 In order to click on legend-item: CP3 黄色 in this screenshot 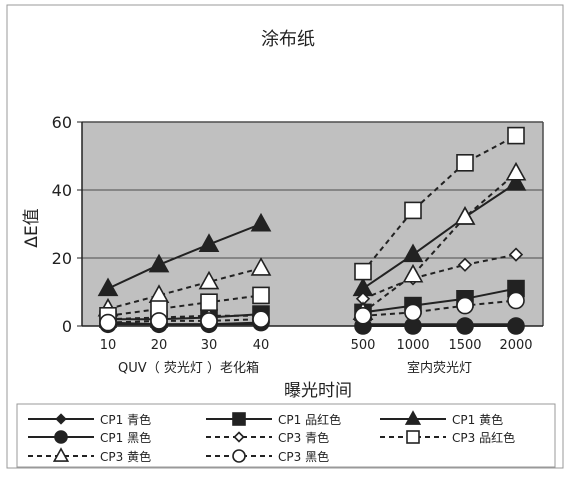, I will do `click(89, 455)`.